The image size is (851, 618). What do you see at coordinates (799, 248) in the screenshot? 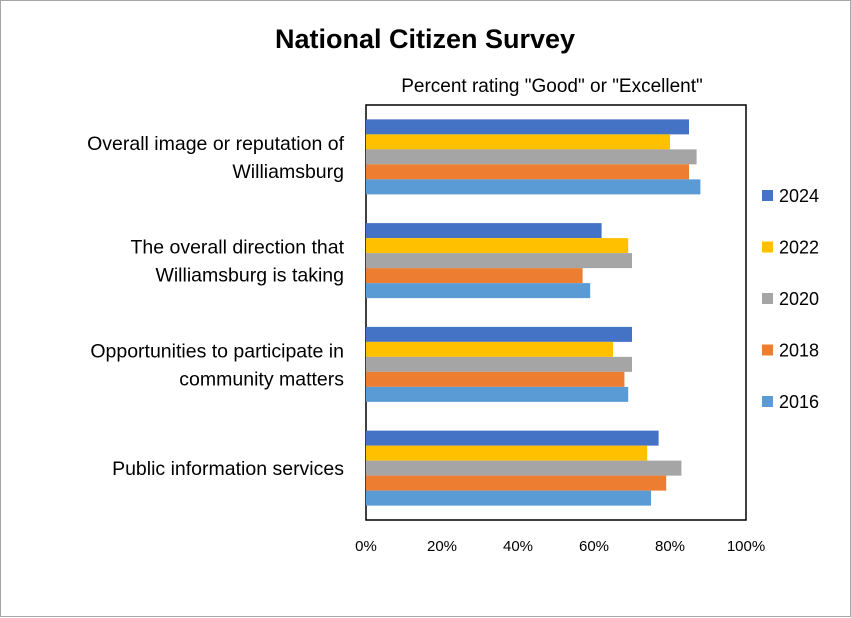
I see `legend-label-2022: 2022` at bounding box center [799, 248].